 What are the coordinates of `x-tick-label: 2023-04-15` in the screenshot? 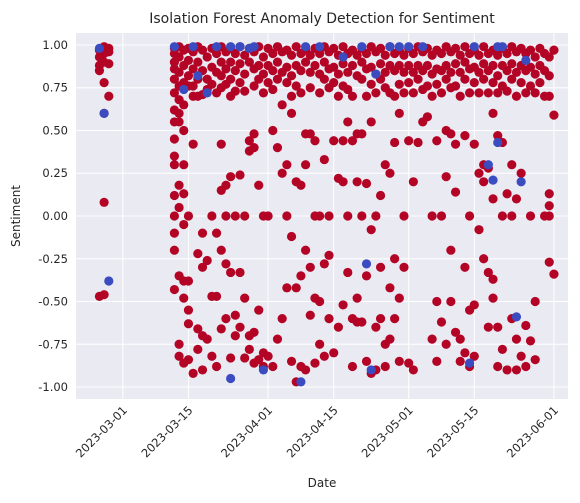 It's located at (312, 431).